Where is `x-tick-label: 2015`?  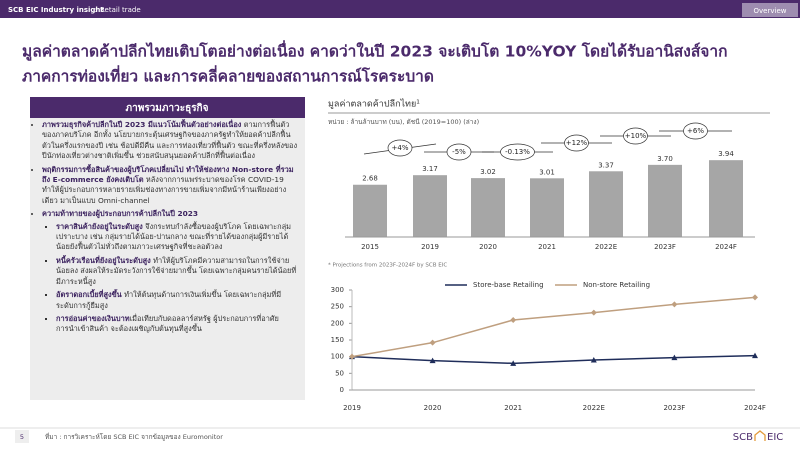
x-tick-label: 2015 is located at coordinates (370, 247).